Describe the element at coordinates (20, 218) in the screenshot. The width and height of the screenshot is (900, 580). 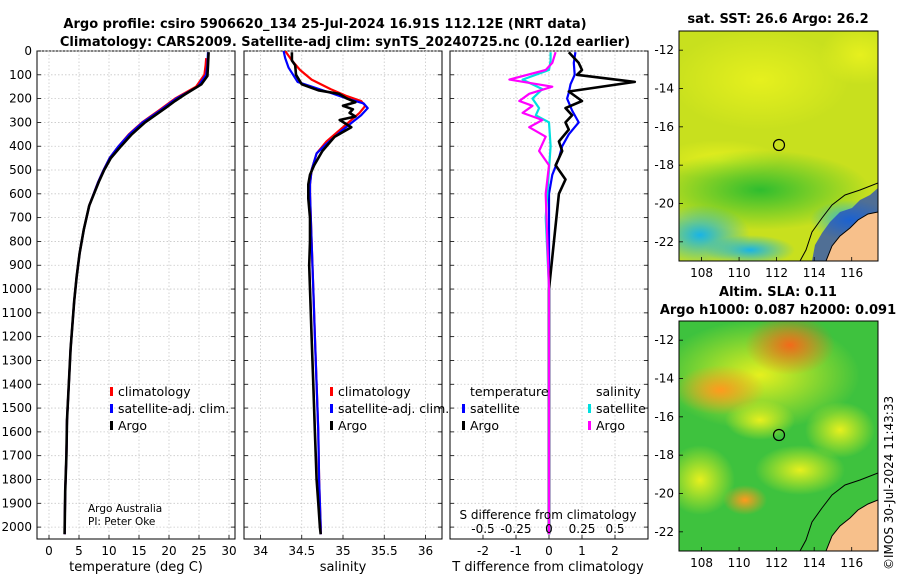
I see `y-tick-label: 700` at that location.